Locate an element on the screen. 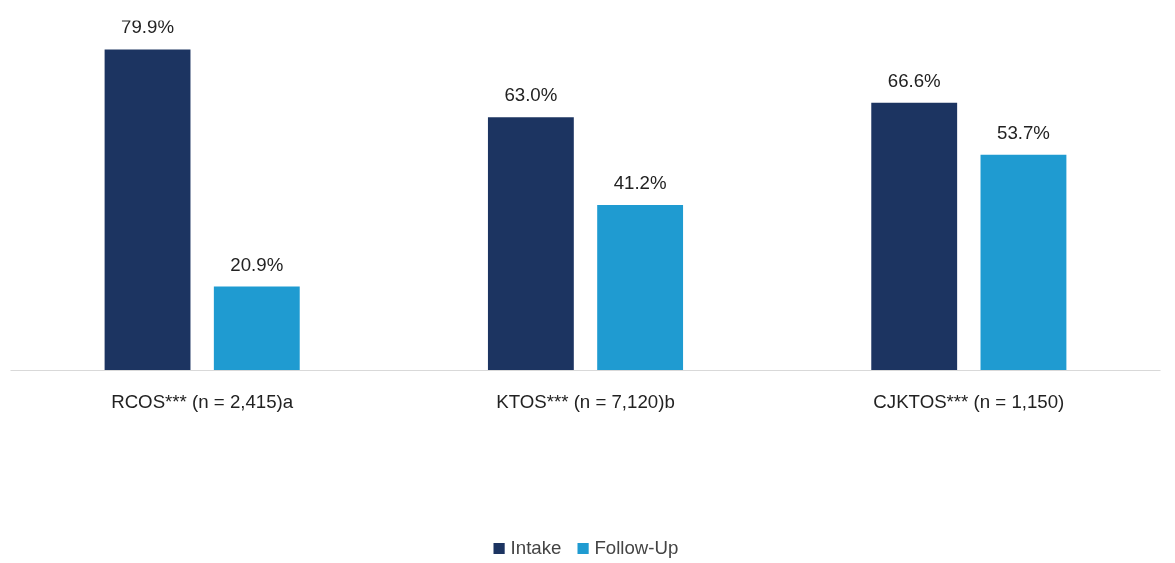 This screenshot has height=563, width=1175. x-tick-label: KTOS*** (n = 7,120)b is located at coordinates (585, 401).